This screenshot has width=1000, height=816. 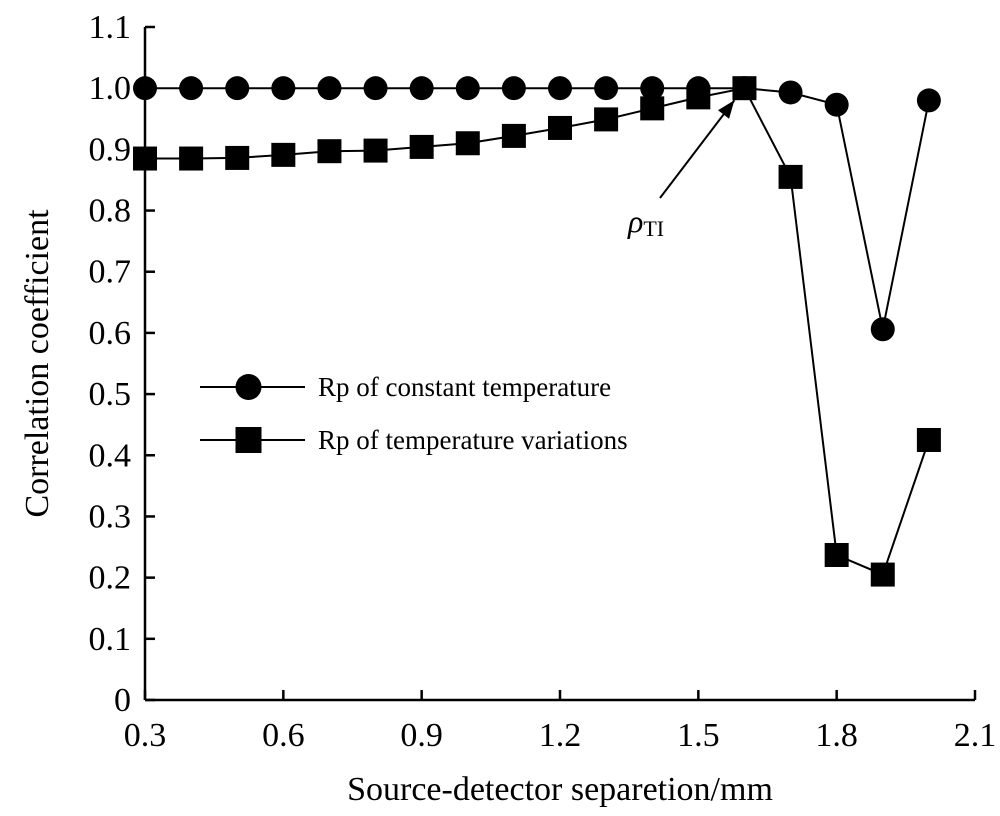 What do you see at coordinates (122, 700) in the screenshot?
I see `y-tick-label: 0` at bounding box center [122, 700].